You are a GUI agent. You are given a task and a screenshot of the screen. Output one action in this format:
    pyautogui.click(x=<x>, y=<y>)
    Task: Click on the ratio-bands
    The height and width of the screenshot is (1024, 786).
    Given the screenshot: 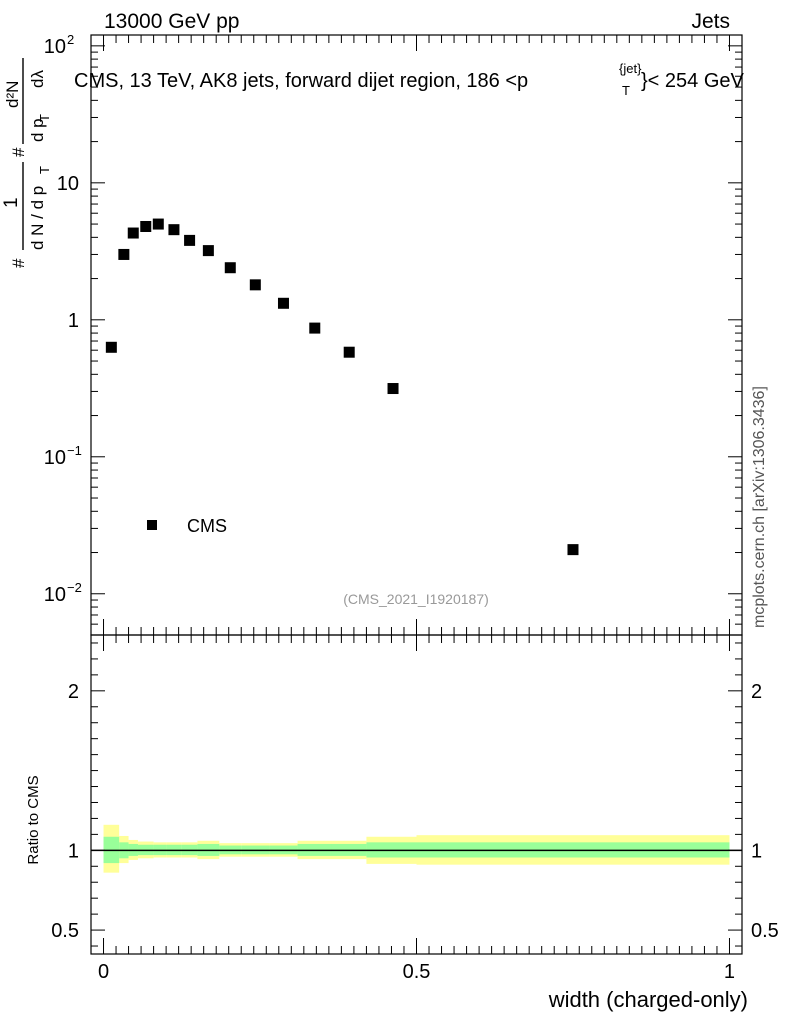 What is the action you would take?
    pyautogui.click(x=416, y=848)
    